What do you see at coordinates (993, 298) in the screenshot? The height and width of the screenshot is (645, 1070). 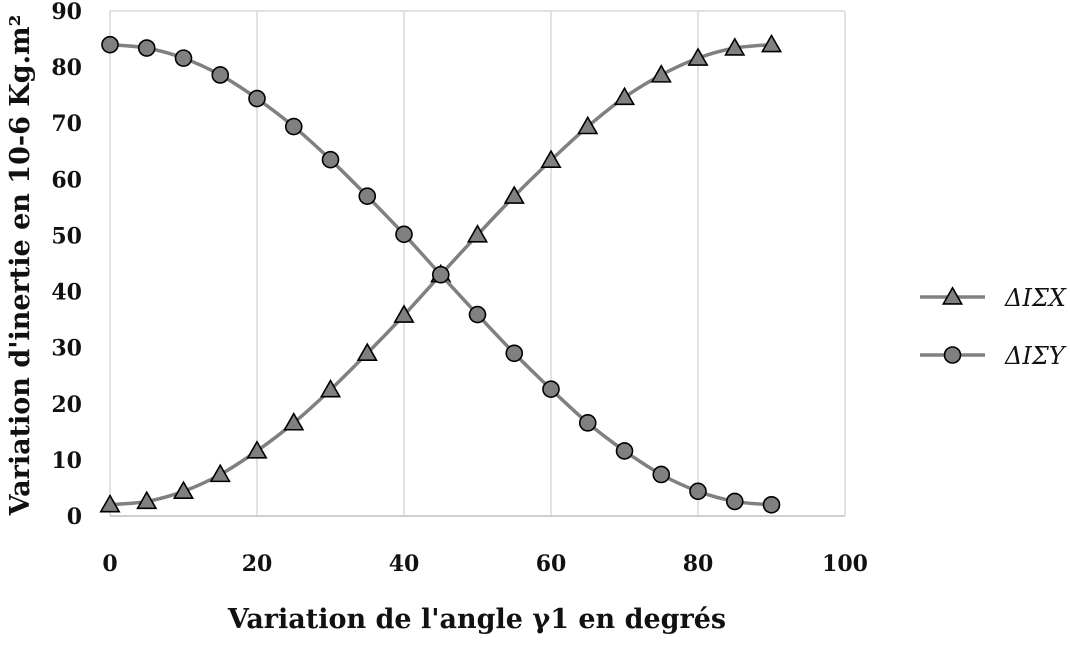 I see `legend-item-1: ΔIΣX` at bounding box center [993, 298].